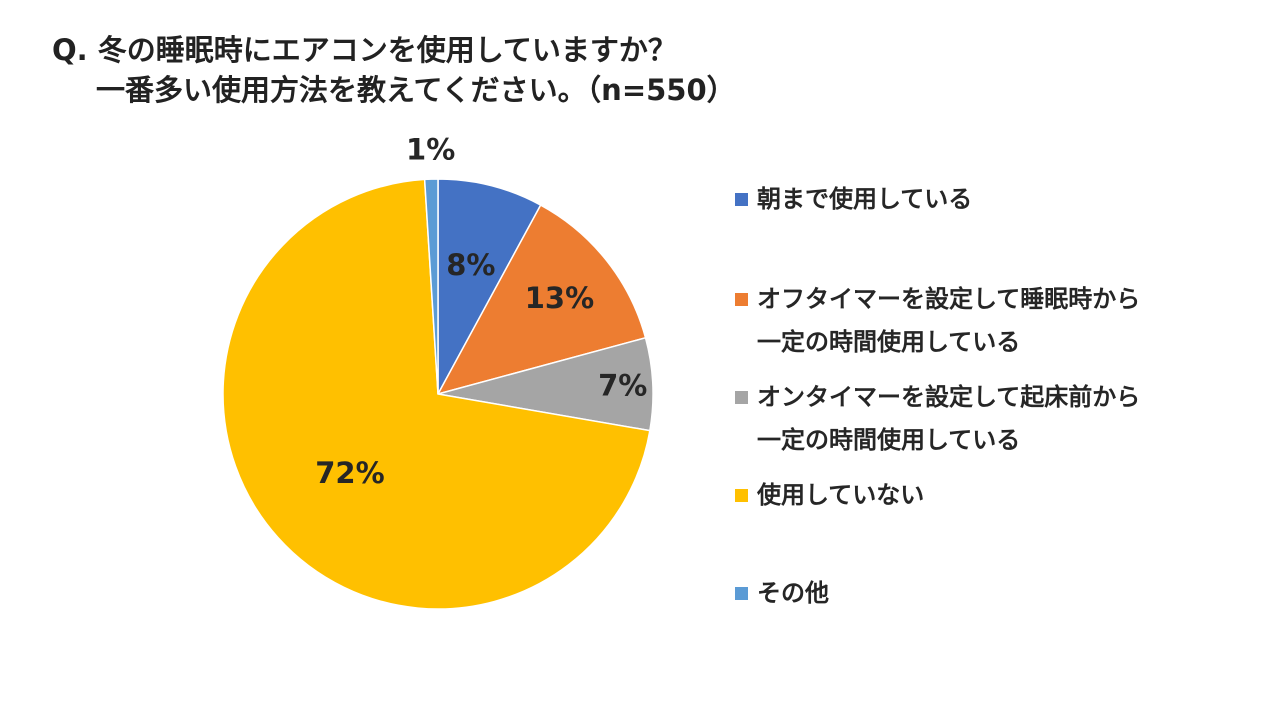  Describe the element at coordinates (949, 397) in the screenshot. I see `legend-label-line: オンタイマーを設定して起床前から` at that location.